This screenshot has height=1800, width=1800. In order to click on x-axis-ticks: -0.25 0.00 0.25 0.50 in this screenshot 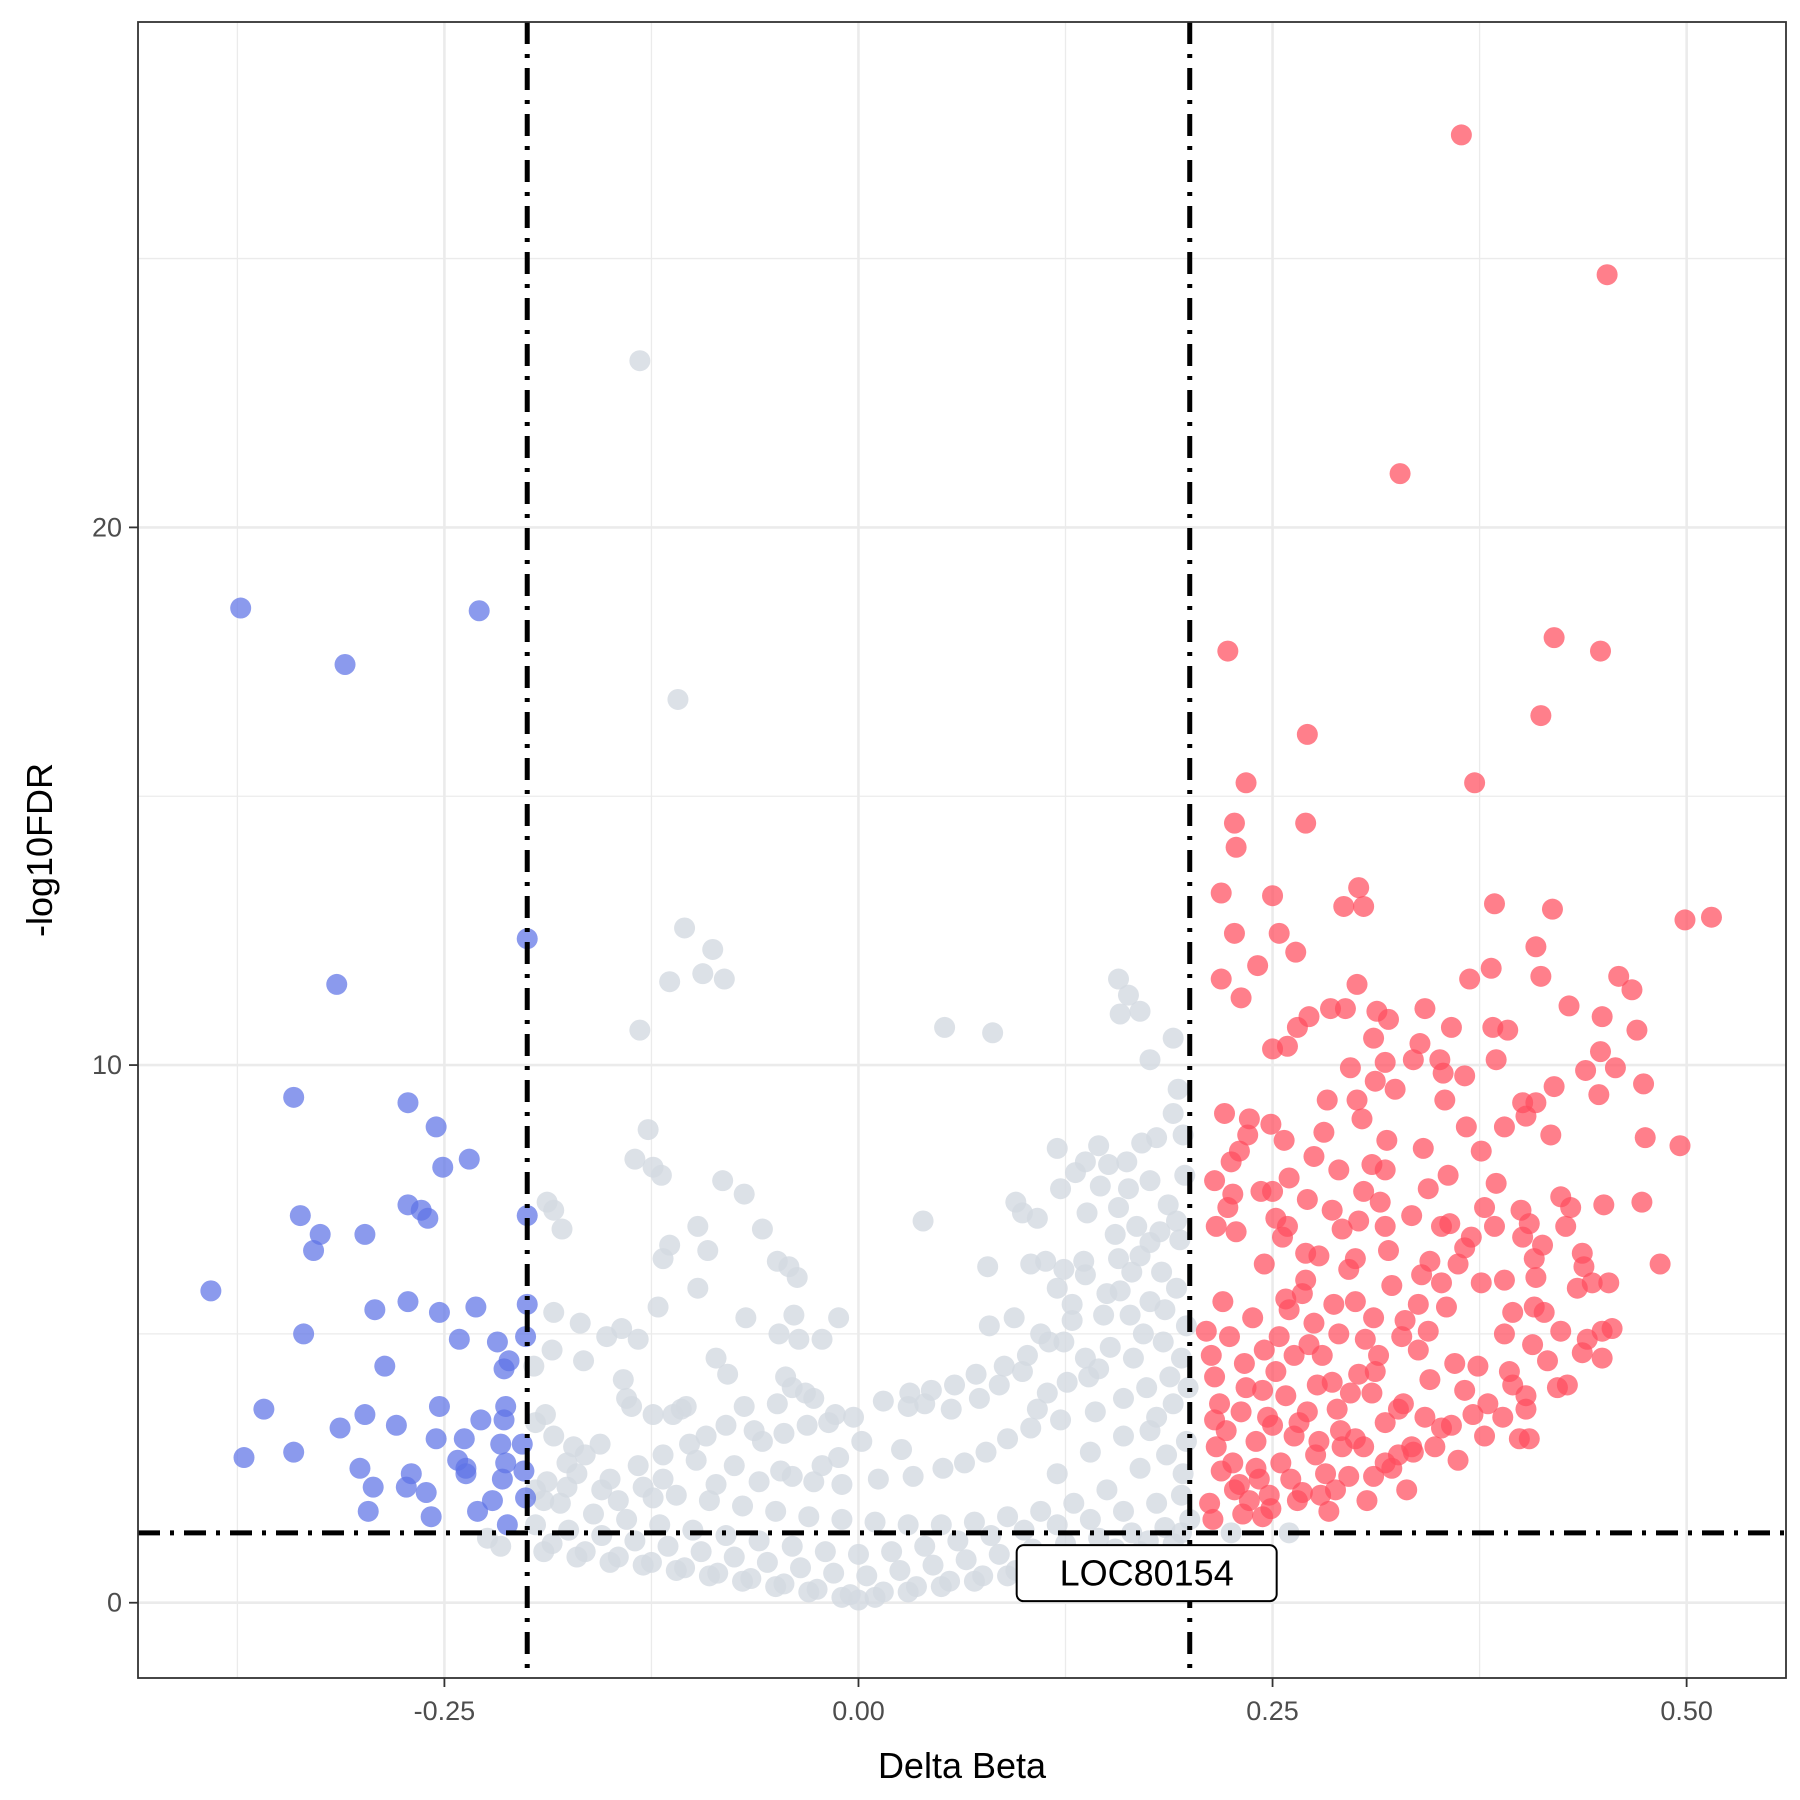, I will do `click(1063, 1702)`.